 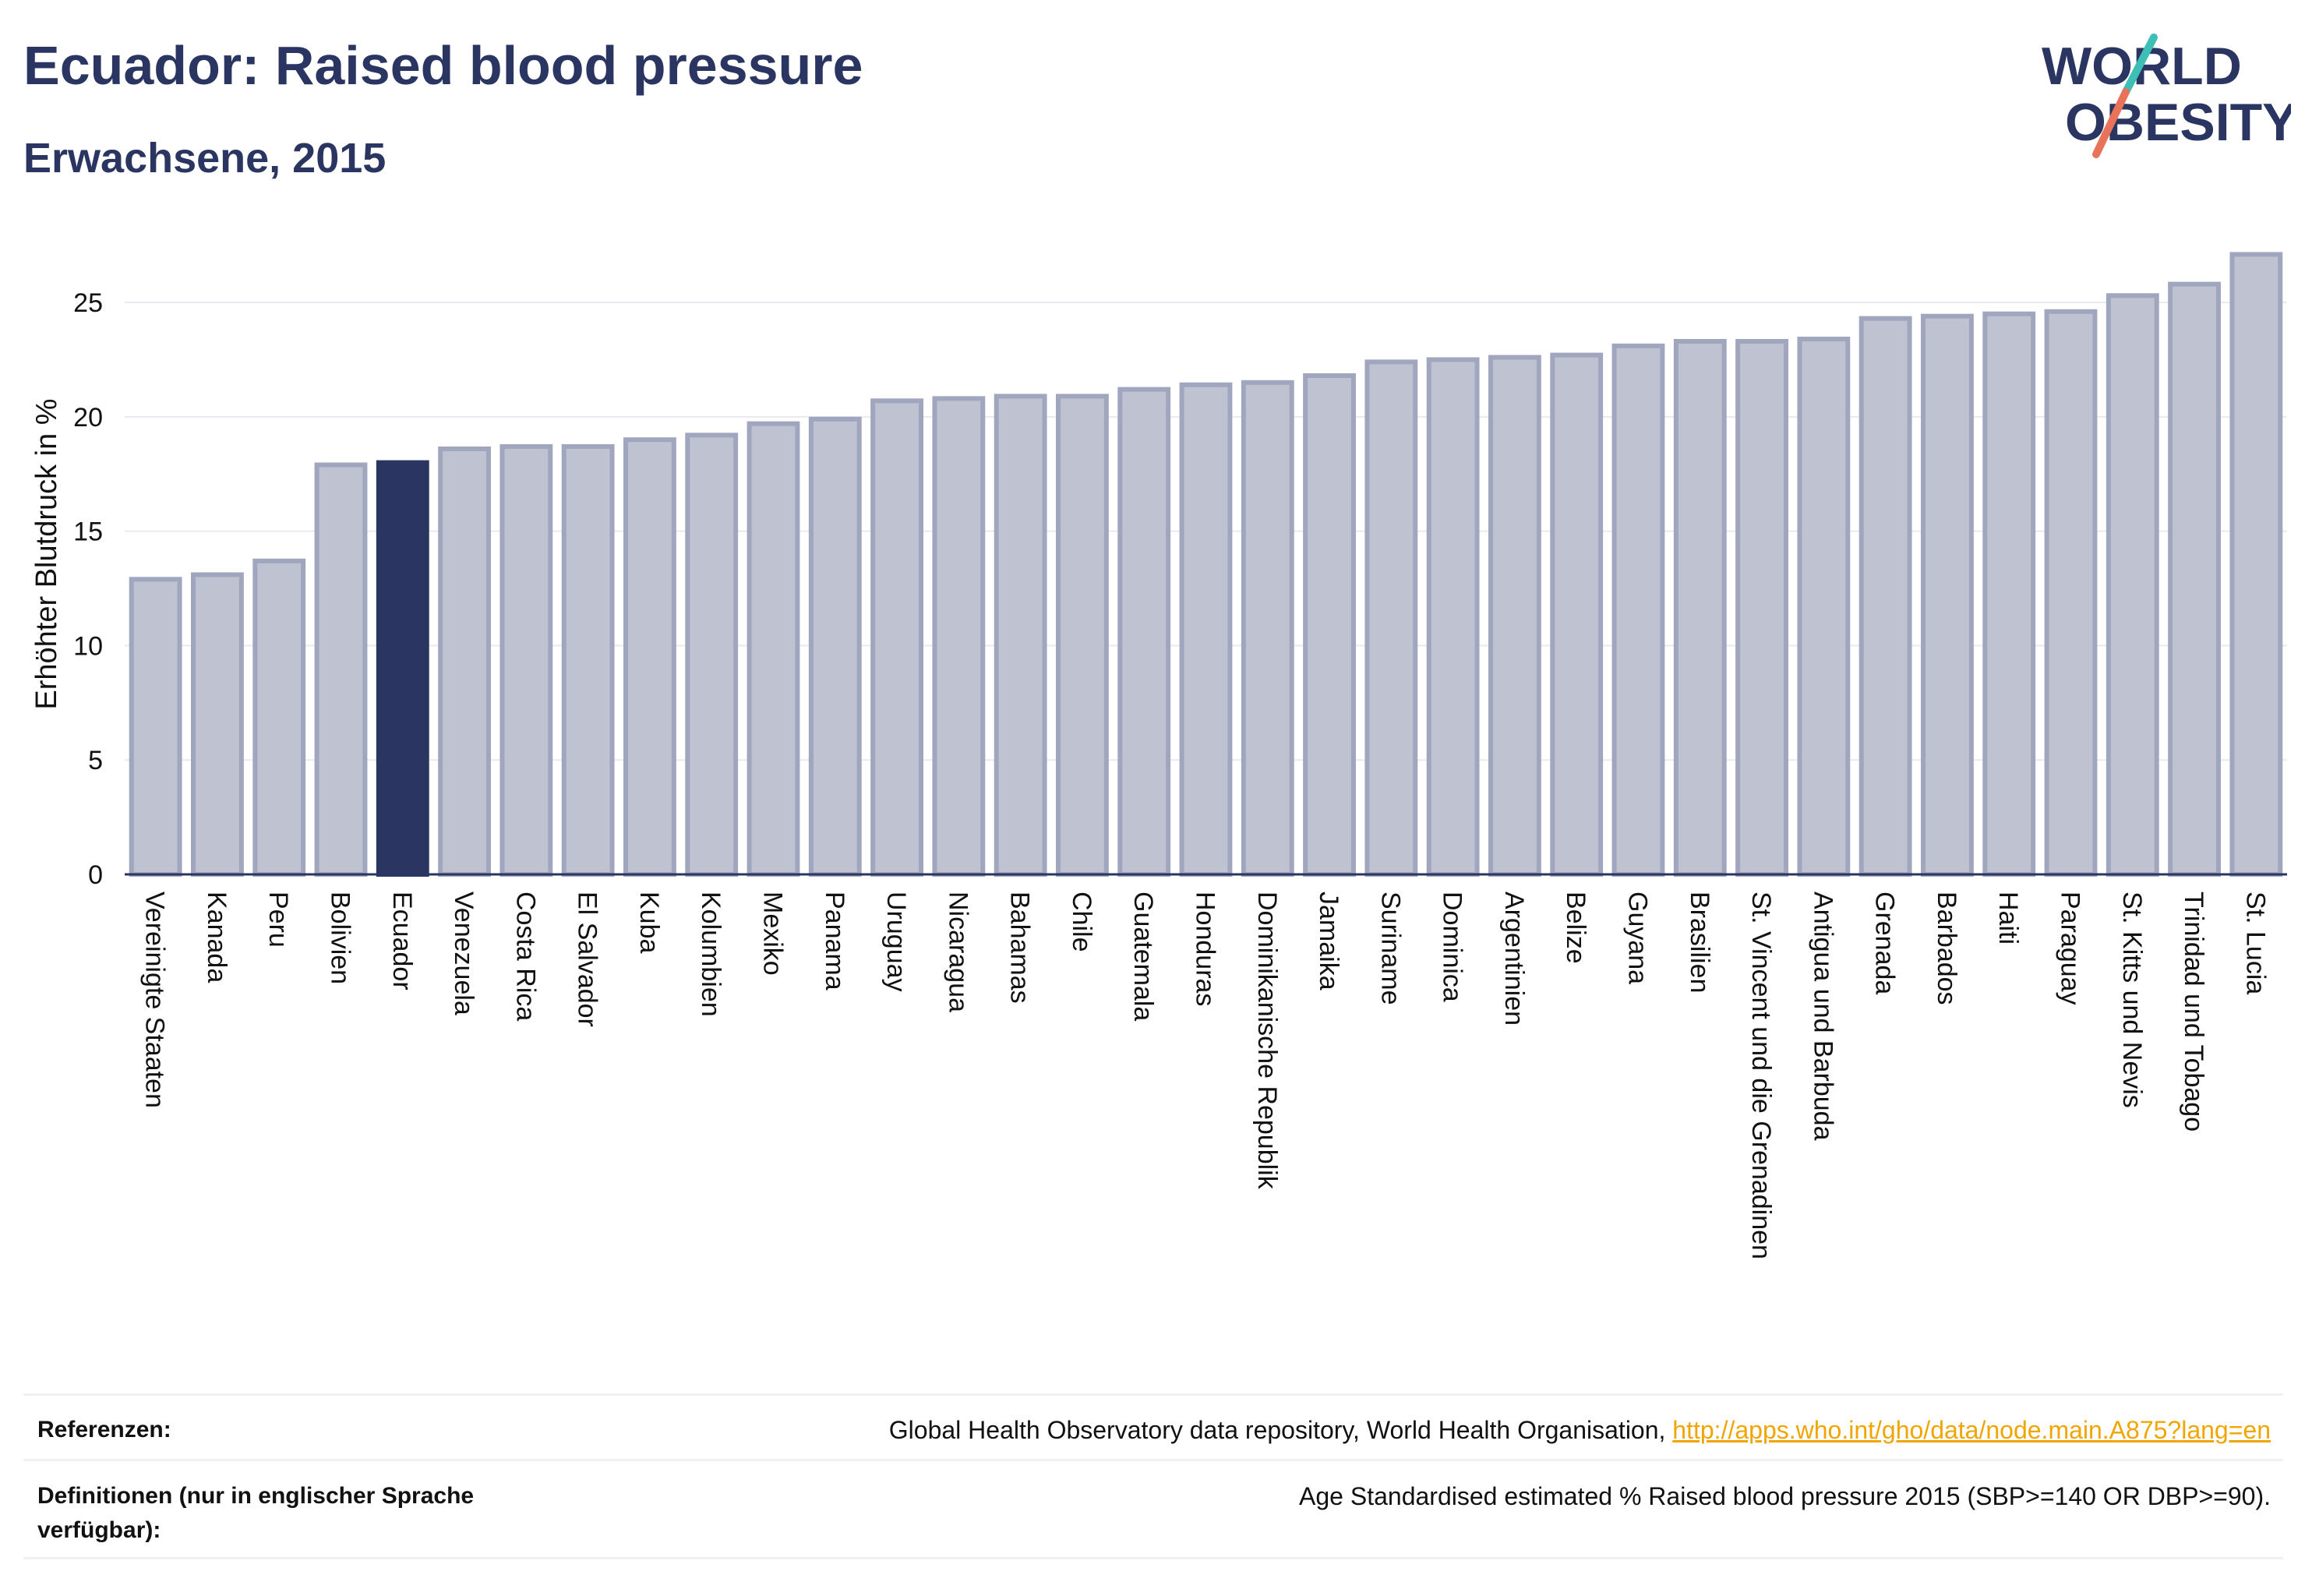 What do you see at coordinates (99, 1530) in the screenshot?
I see `definitions-label-line2: verfügbar):` at bounding box center [99, 1530].